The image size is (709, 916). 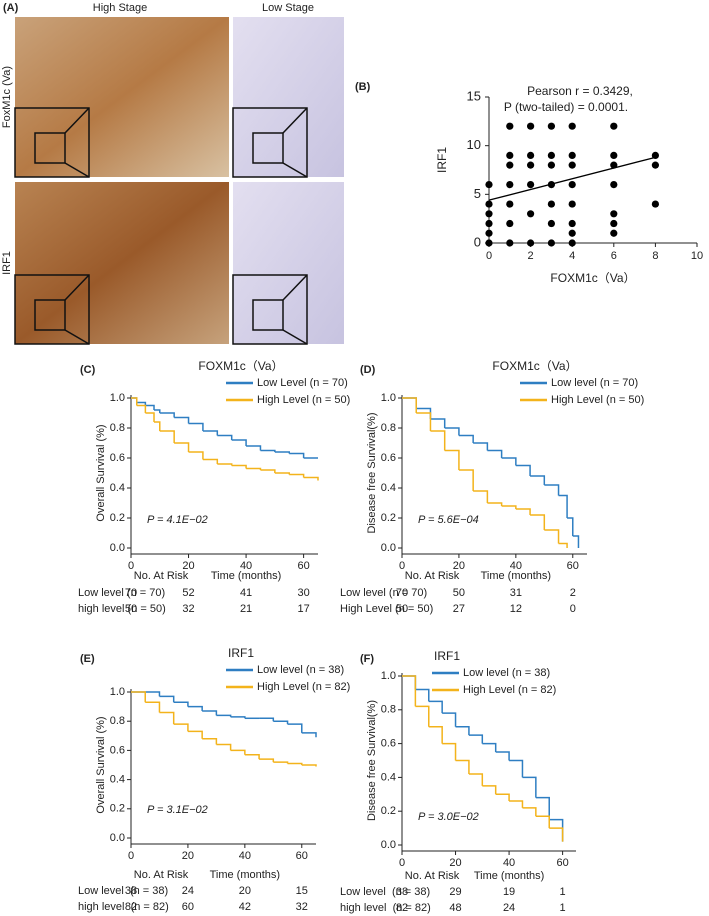 What do you see at coordinates (368, 370) in the screenshot?
I see `panel-label: (D)` at bounding box center [368, 370].